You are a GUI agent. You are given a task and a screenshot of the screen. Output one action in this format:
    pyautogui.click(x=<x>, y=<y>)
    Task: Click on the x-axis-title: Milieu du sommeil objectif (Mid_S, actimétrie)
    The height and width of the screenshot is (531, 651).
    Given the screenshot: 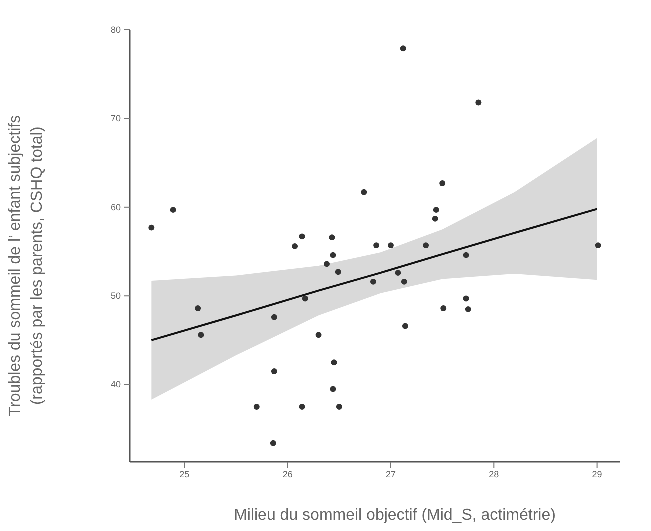 What is the action you would take?
    pyautogui.click(x=395, y=515)
    